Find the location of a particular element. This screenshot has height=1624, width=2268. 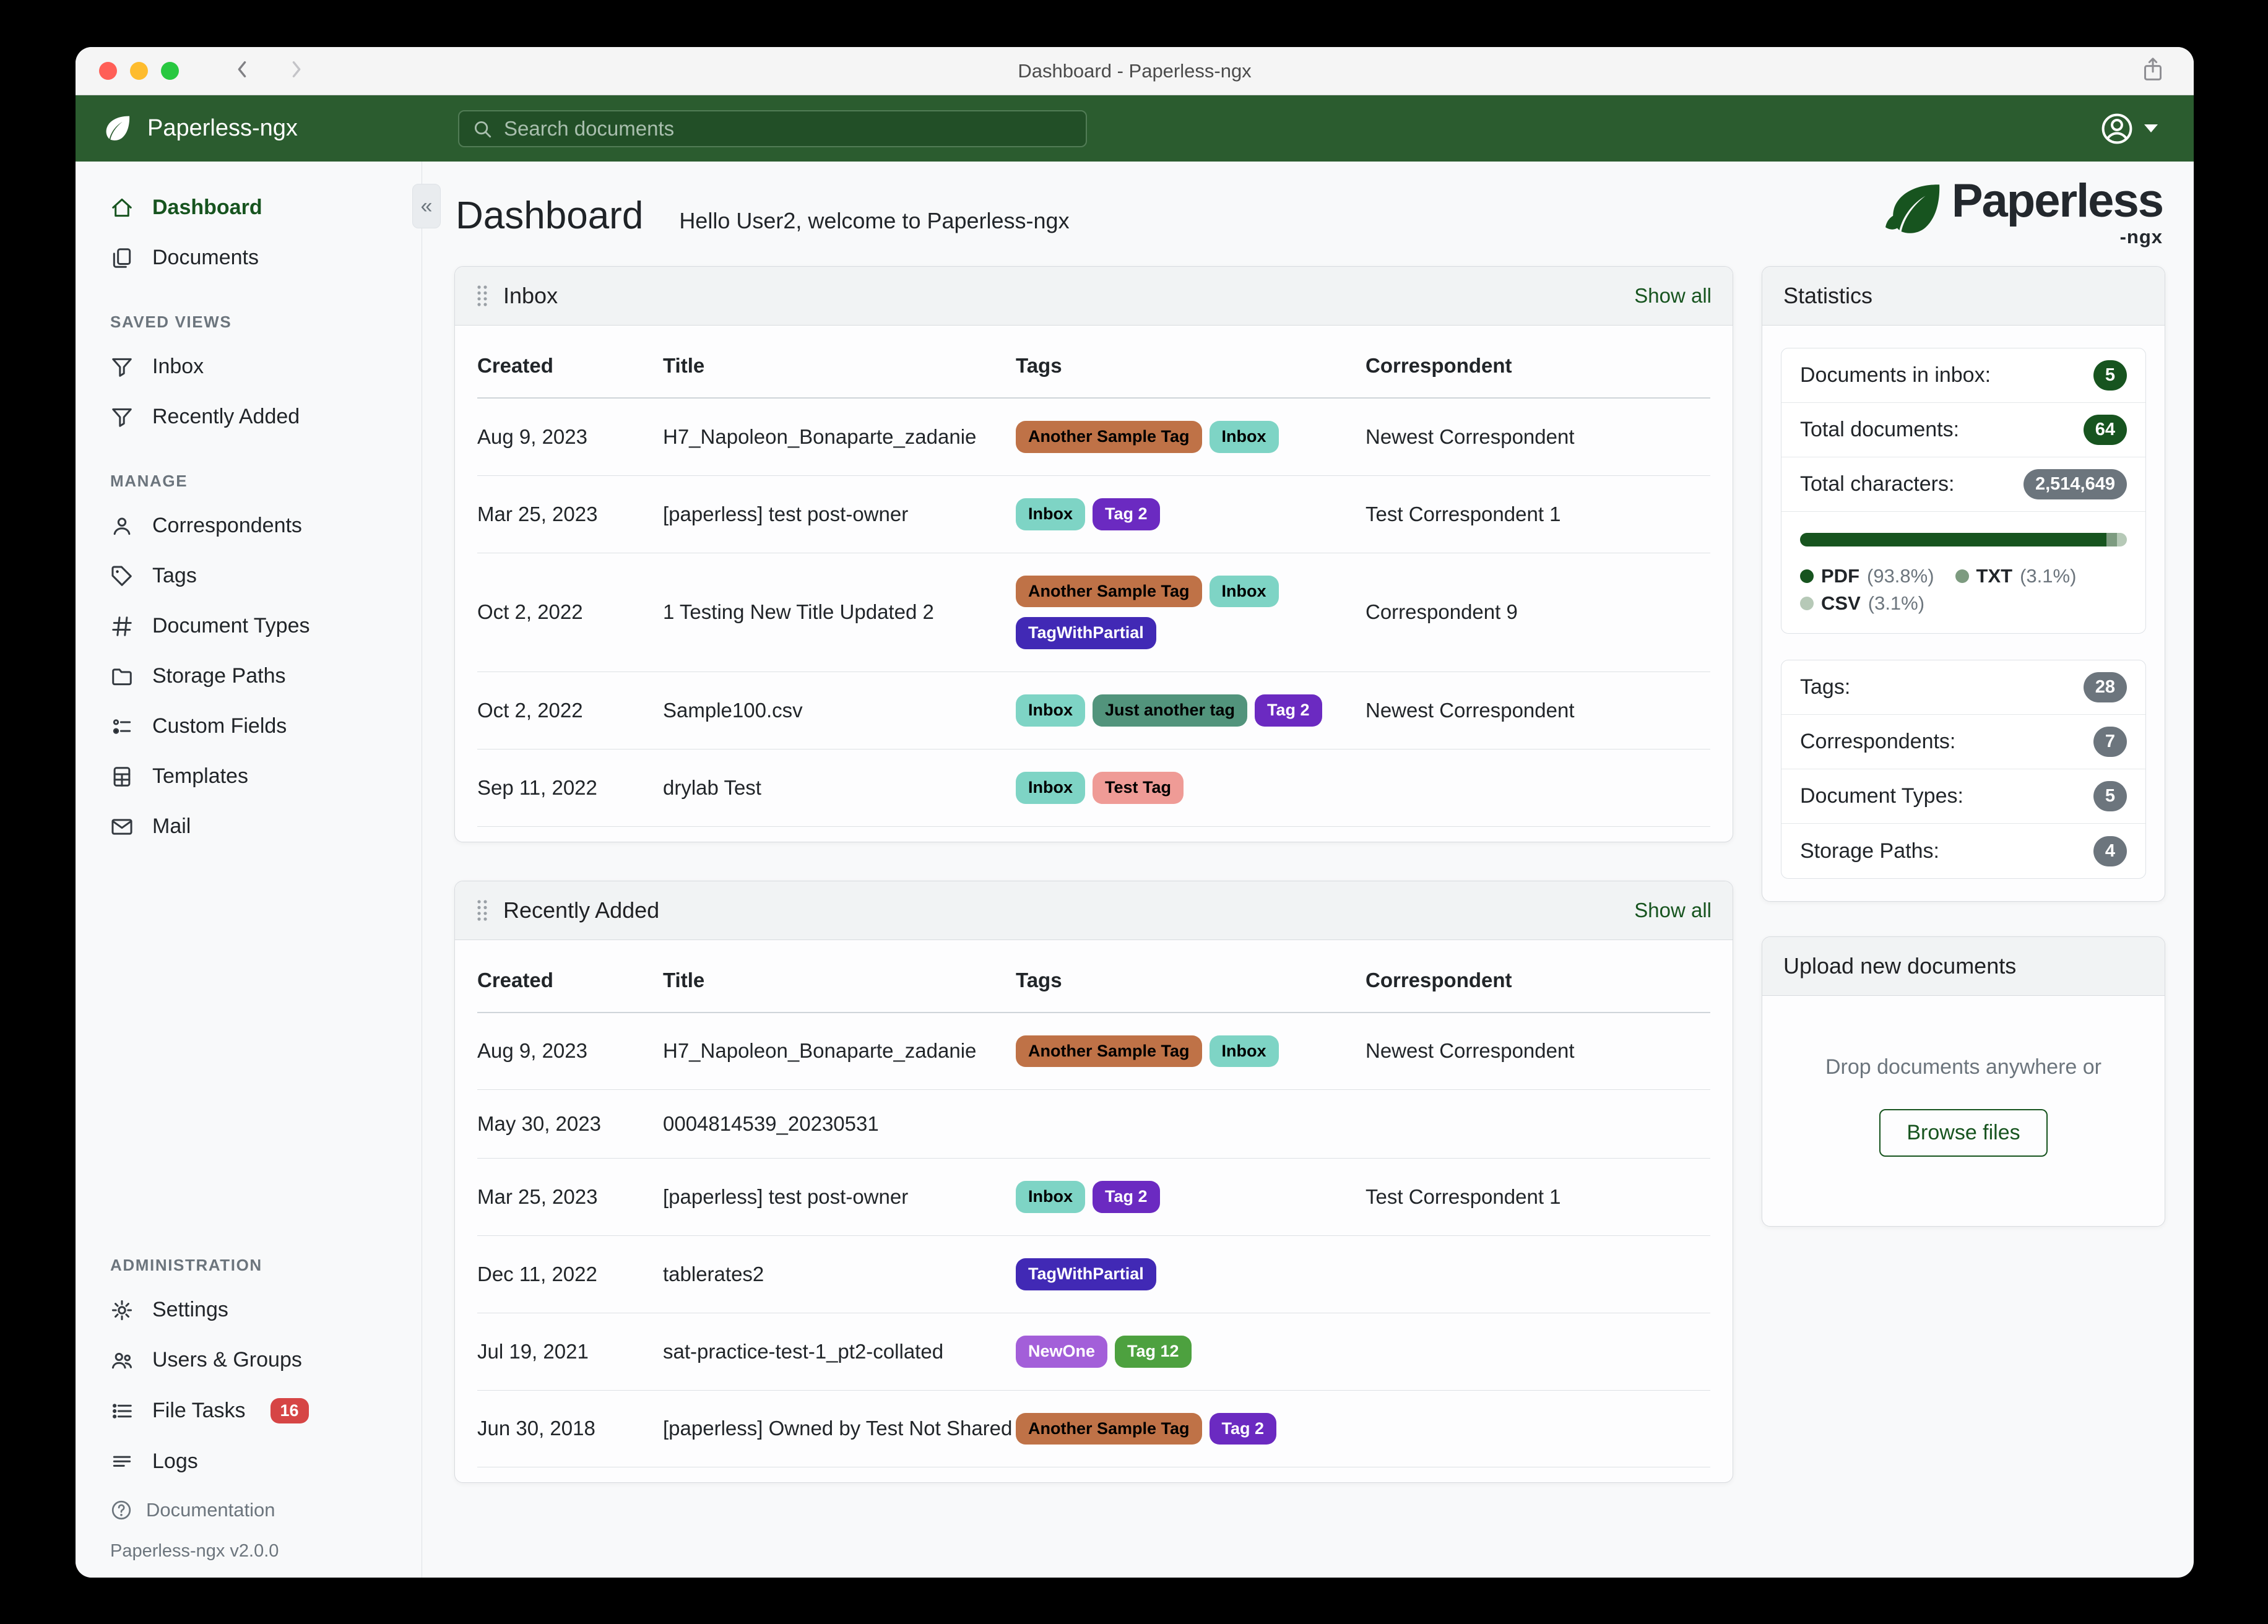

sidebar-item-storage-paths: Storage Paths is located at coordinates (249, 676).